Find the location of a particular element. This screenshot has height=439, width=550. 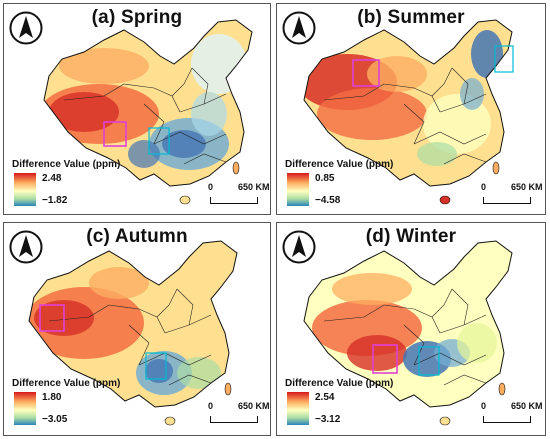

legend-max: 2.48 is located at coordinates (52, 178).